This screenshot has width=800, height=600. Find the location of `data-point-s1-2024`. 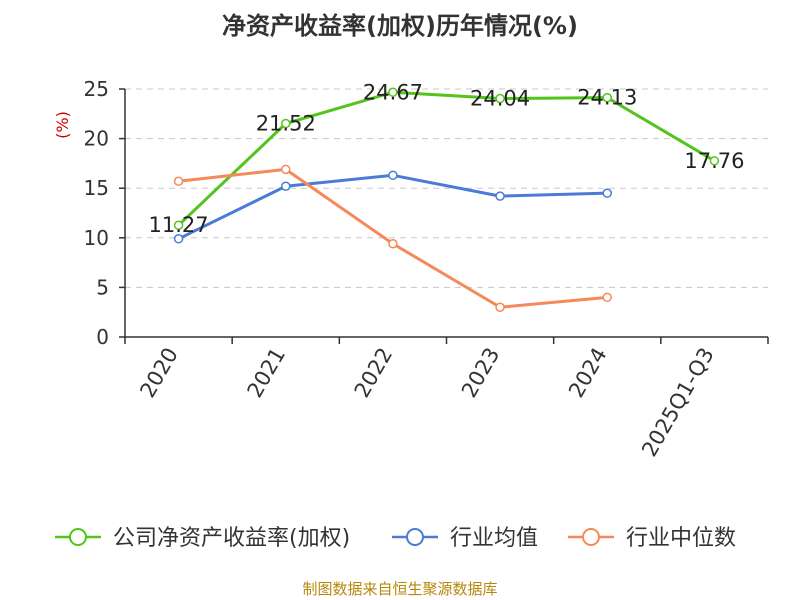

data-point-s1-2024 is located at coordinates (607, 193).